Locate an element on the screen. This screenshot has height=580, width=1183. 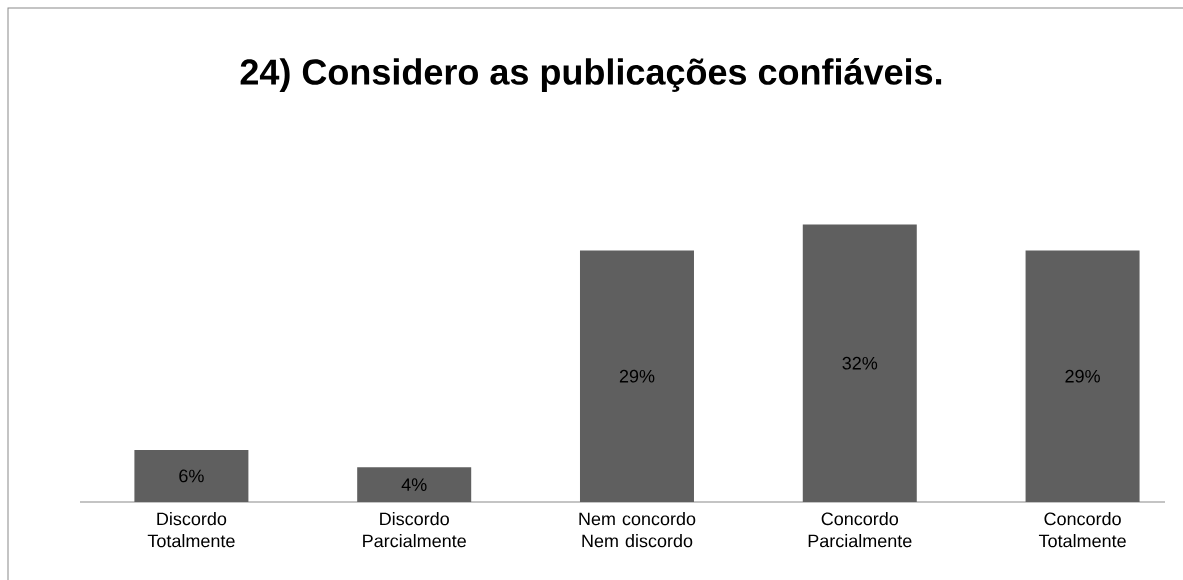
x-tick-label: Concordo Totalmente is located at coordinates (1082, 530).